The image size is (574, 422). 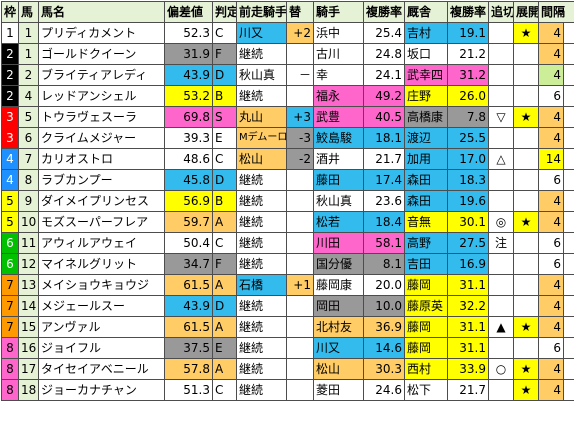 I want to click on hensa-cell: 51.3, so click(x=188, y=390).